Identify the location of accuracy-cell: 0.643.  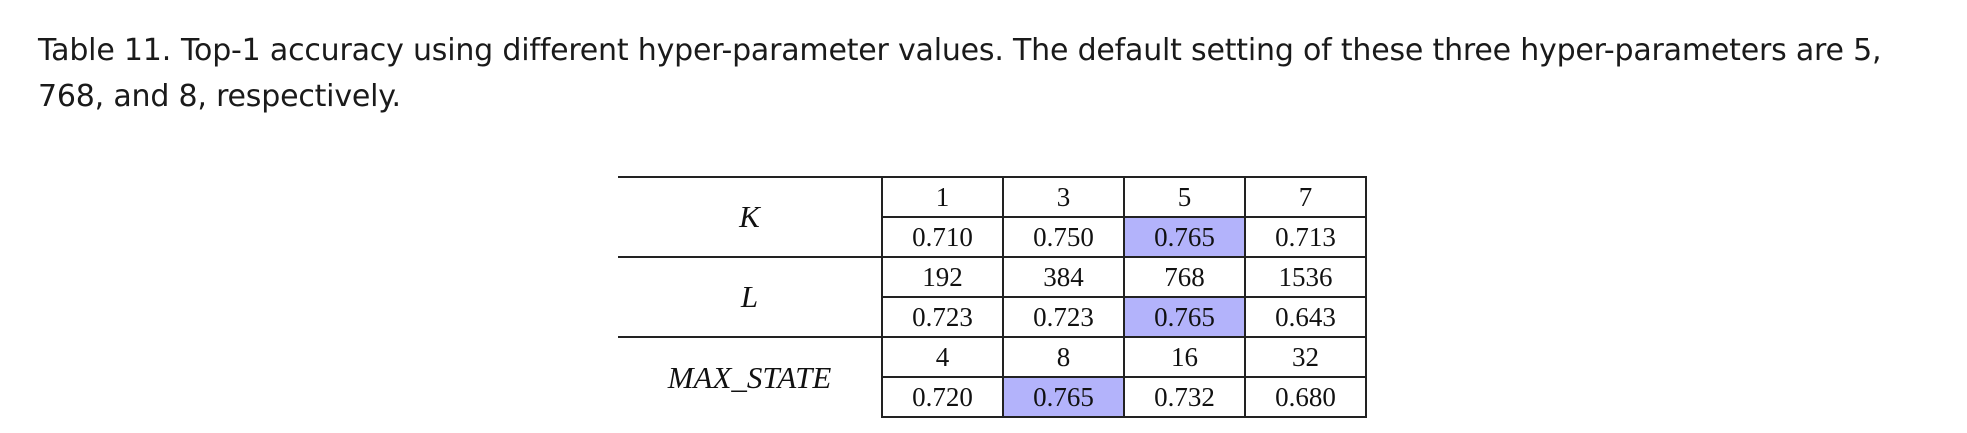
(1305, 316).